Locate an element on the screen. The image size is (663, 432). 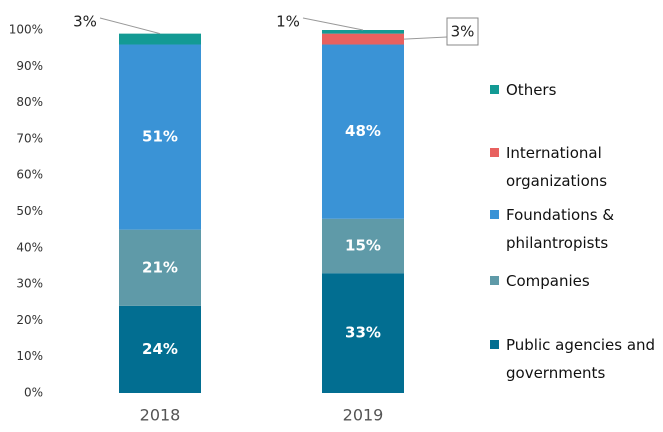
value-label: 33% is located at coordinates (363, 333).